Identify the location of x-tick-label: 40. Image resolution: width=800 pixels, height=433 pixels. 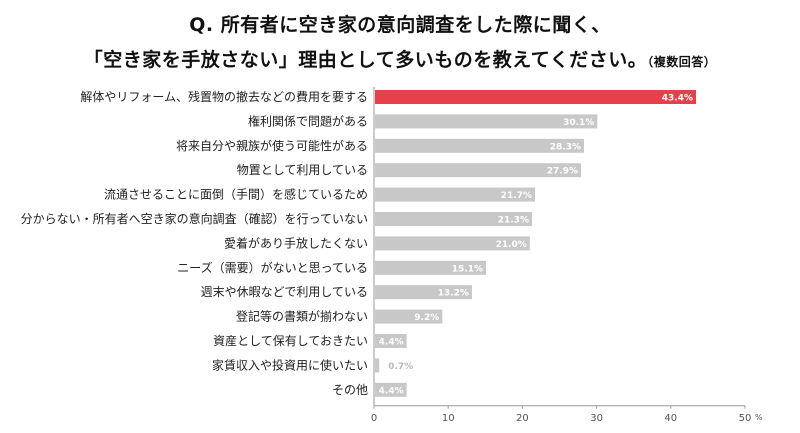
(670, 418).